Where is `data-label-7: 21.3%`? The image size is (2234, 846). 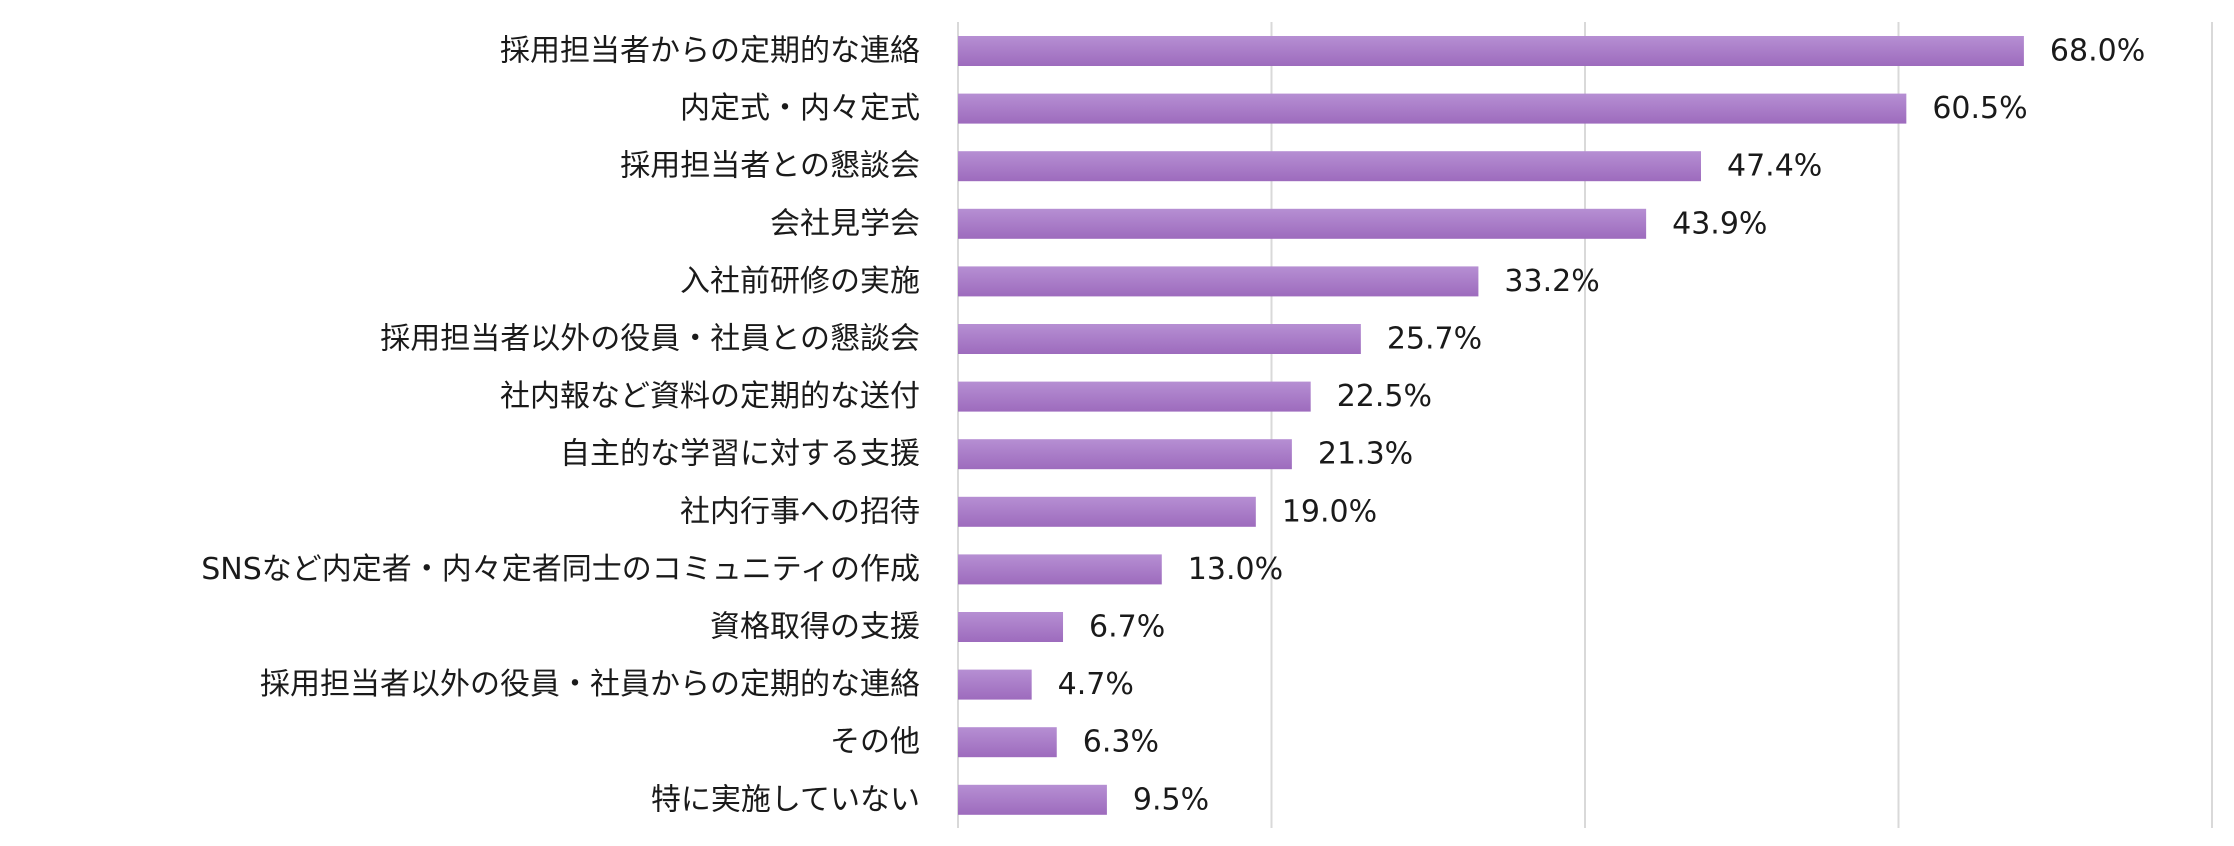 data-label-7: 21.3% is located at coordinates (1365, 454).